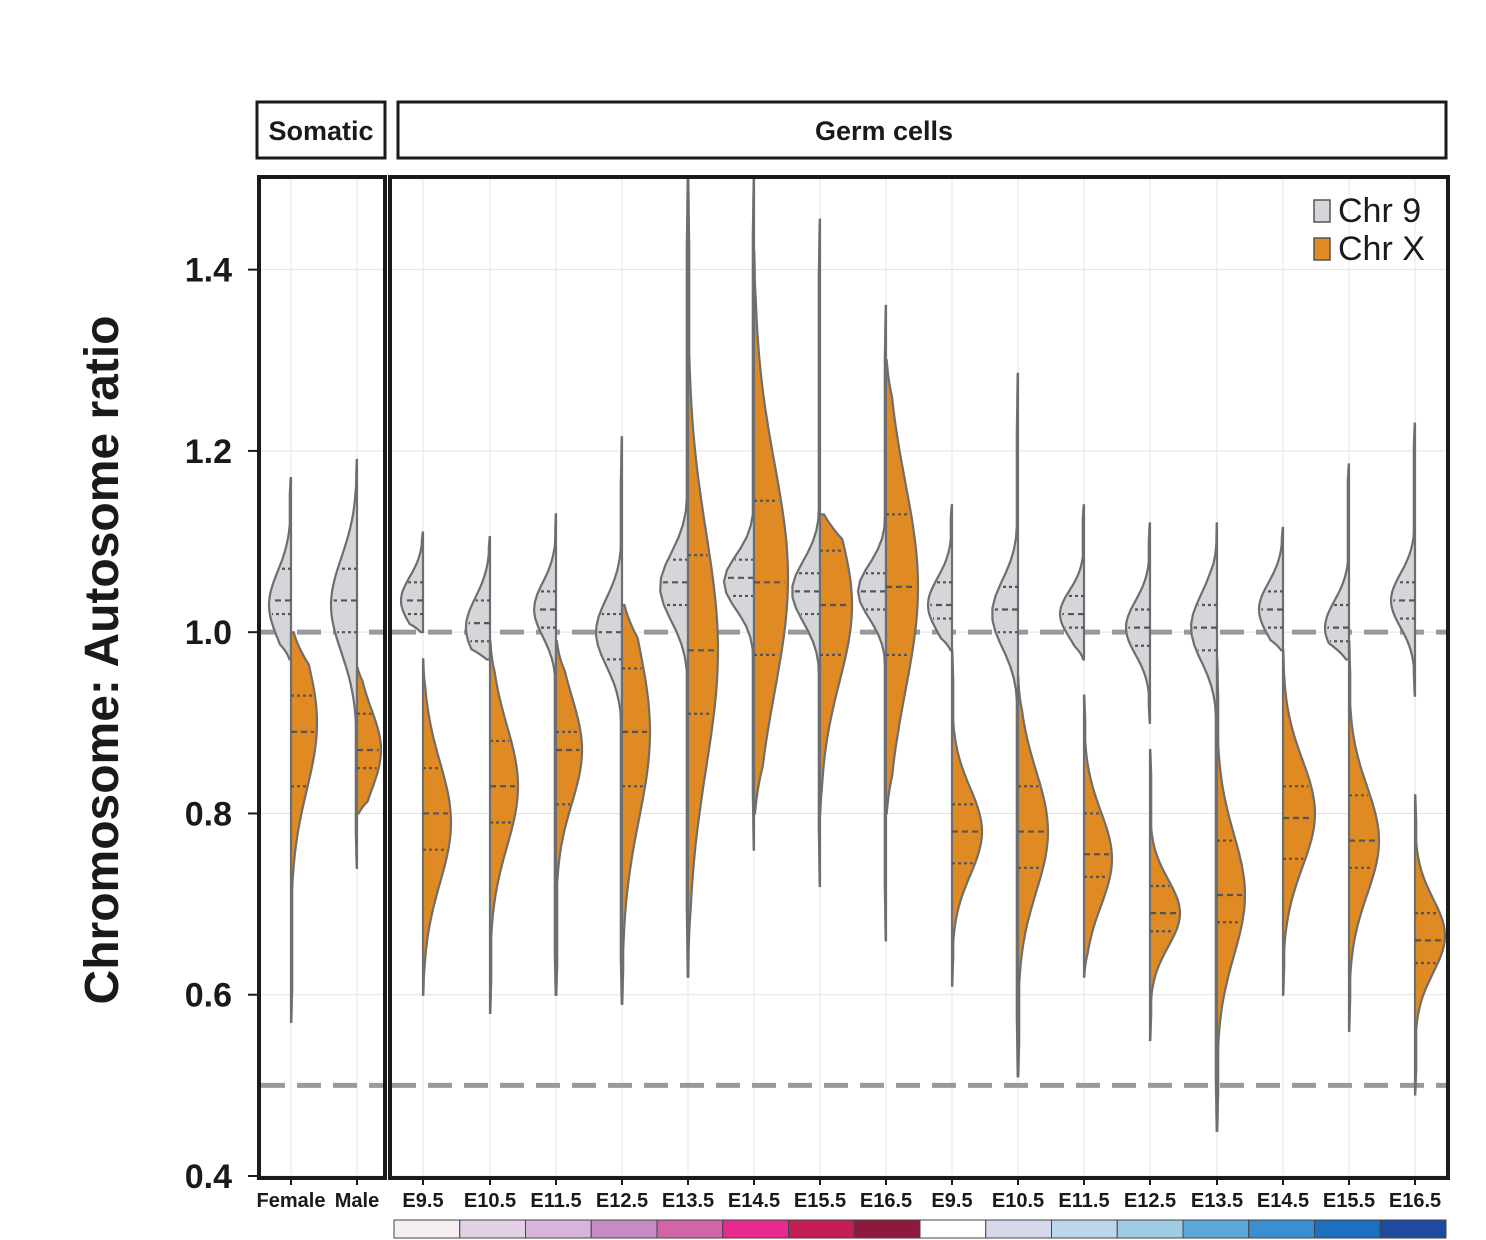 The image size is (1486, 1240). What do you see at coordinates (1322, 249) in the screenshot?
I see `legend-swatch-chrx` at bounding box center [1322, 249].